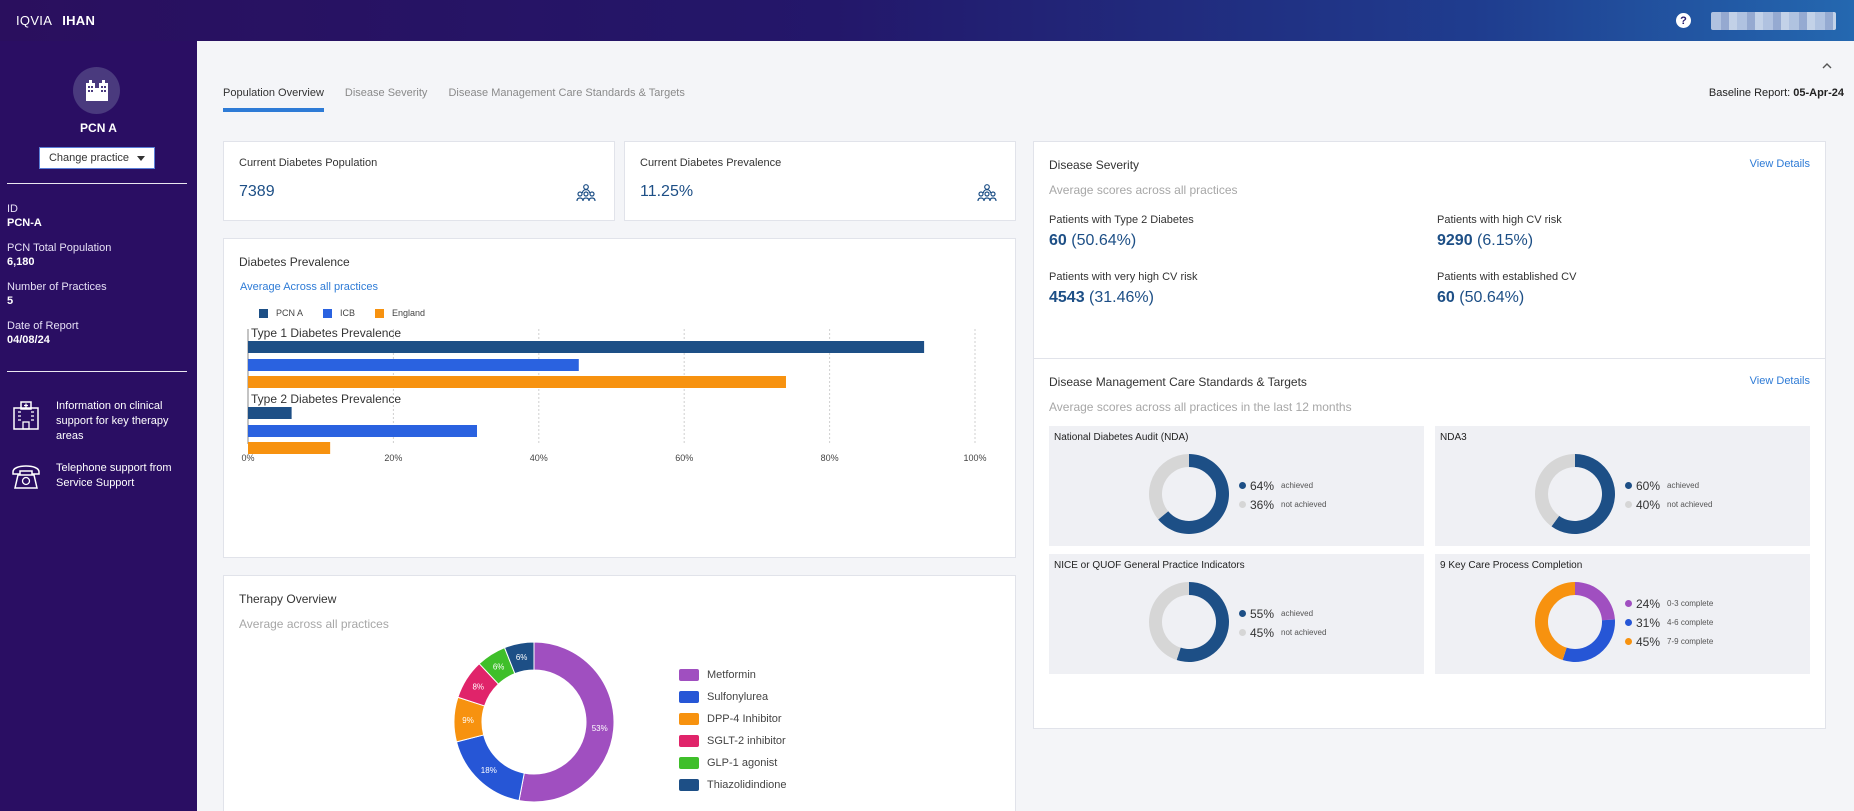 Image resolution: width=1854 pixels, height=811 pixels. Describe the element at coordinates (1669, 641) in the screenshot. I see `dm-legend-item: 45% 7-9 complete` at that location.